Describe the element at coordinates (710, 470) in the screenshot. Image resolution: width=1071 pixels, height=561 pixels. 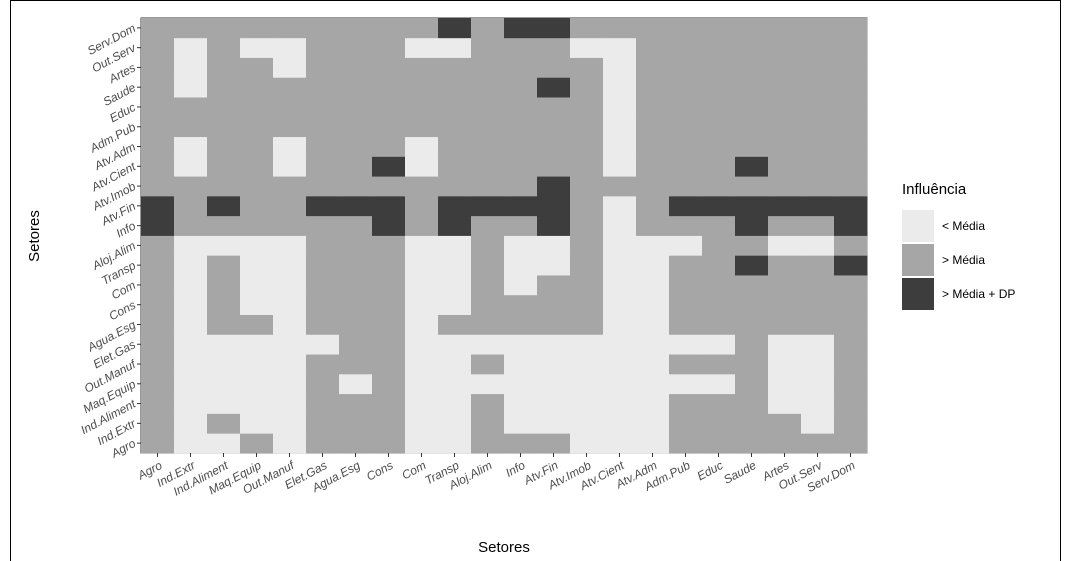
I see `x-tick-label: Educ` at that location.